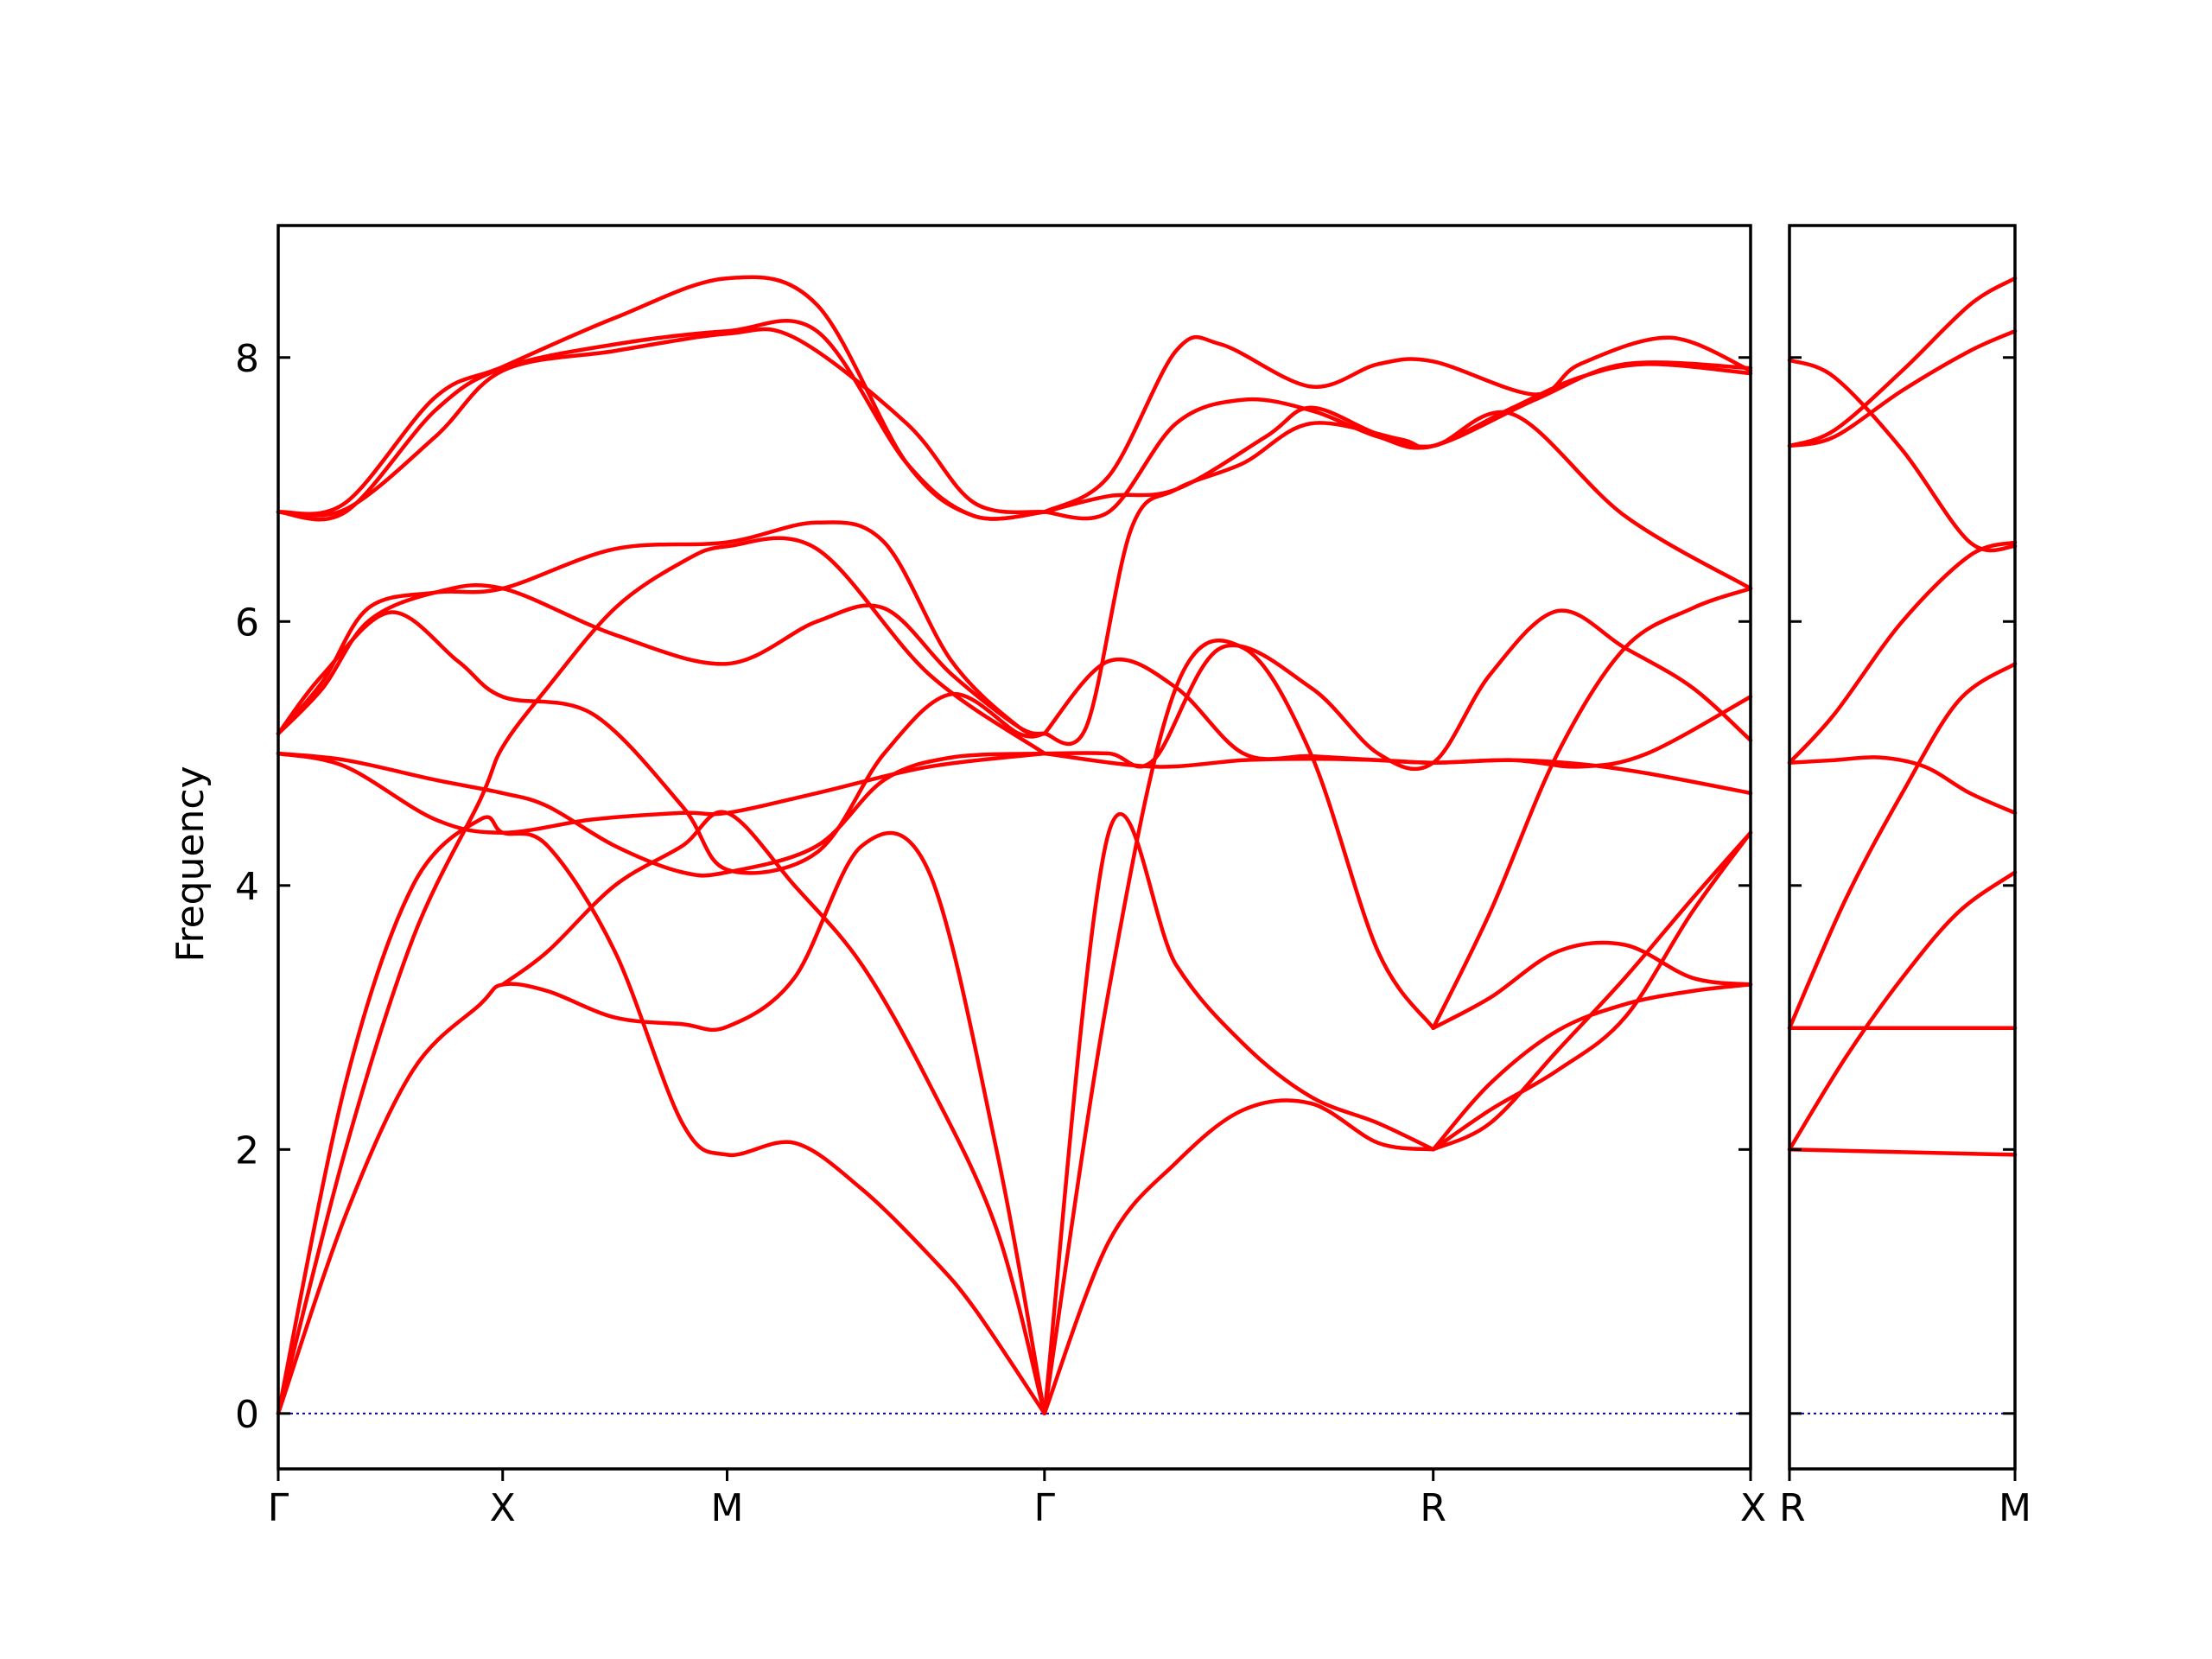  I want to click on y-axis-title: Frequency, so click(190, 864).